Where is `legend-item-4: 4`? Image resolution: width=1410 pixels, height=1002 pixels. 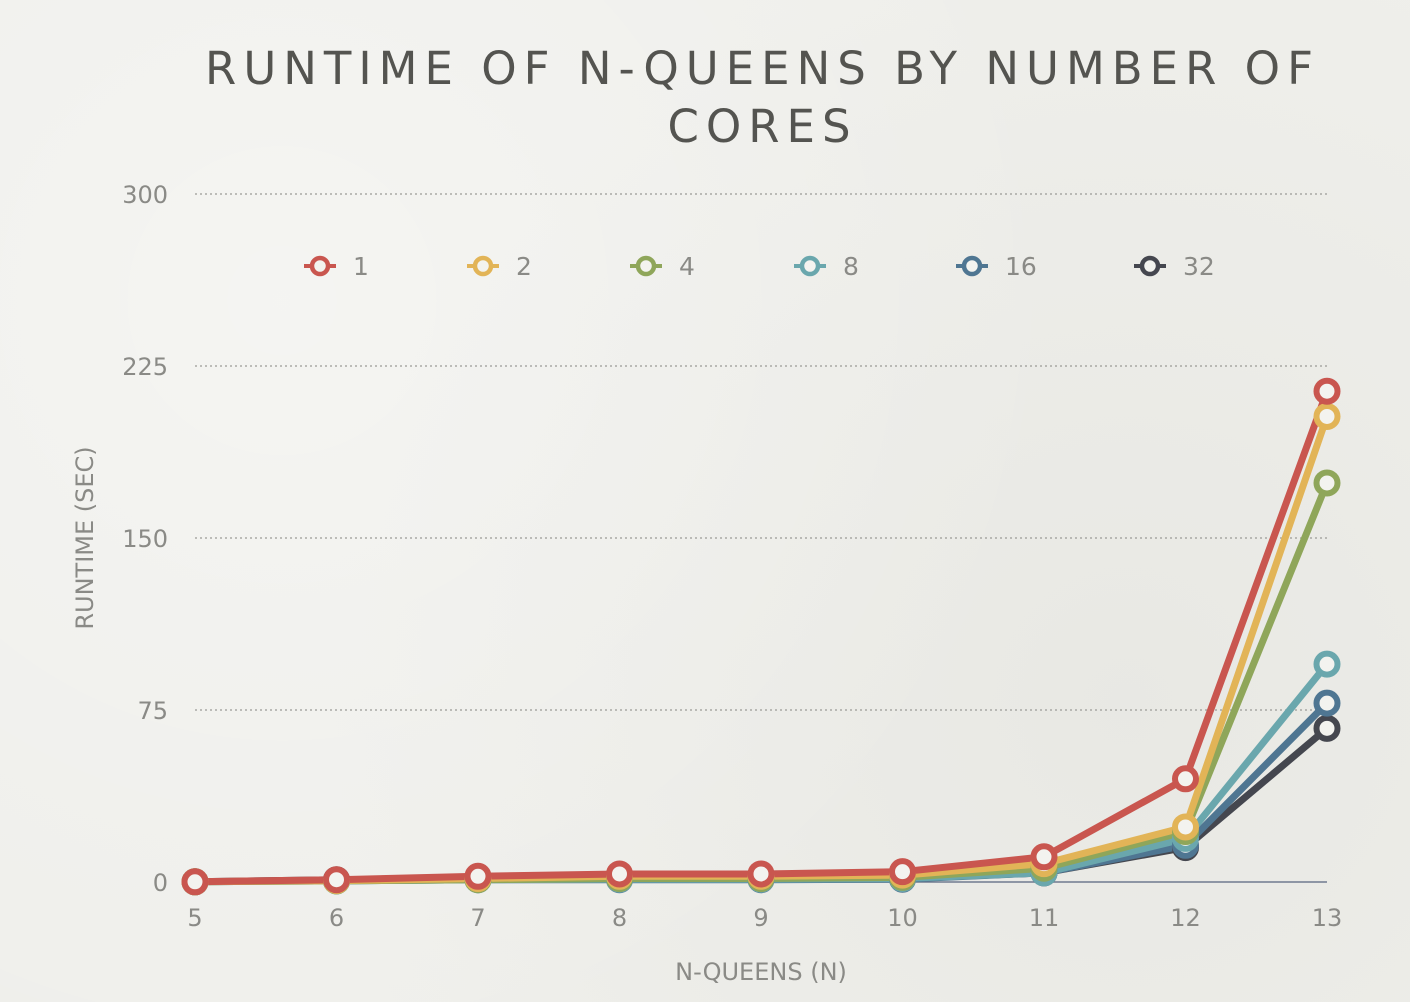 legend-item-4: 4 is located at coordinates (662, 266).